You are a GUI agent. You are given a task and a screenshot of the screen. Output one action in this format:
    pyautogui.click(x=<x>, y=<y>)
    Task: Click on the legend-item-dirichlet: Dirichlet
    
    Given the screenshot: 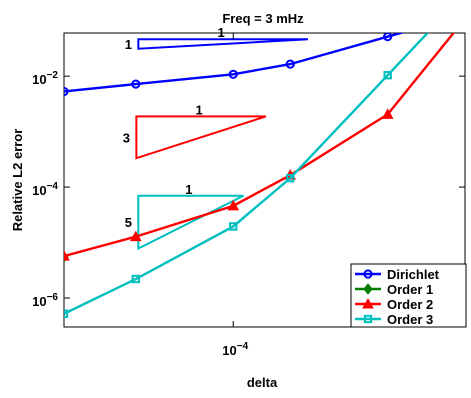 What is the action you would take?
    pyautogui.click(x=397, y=274)
    